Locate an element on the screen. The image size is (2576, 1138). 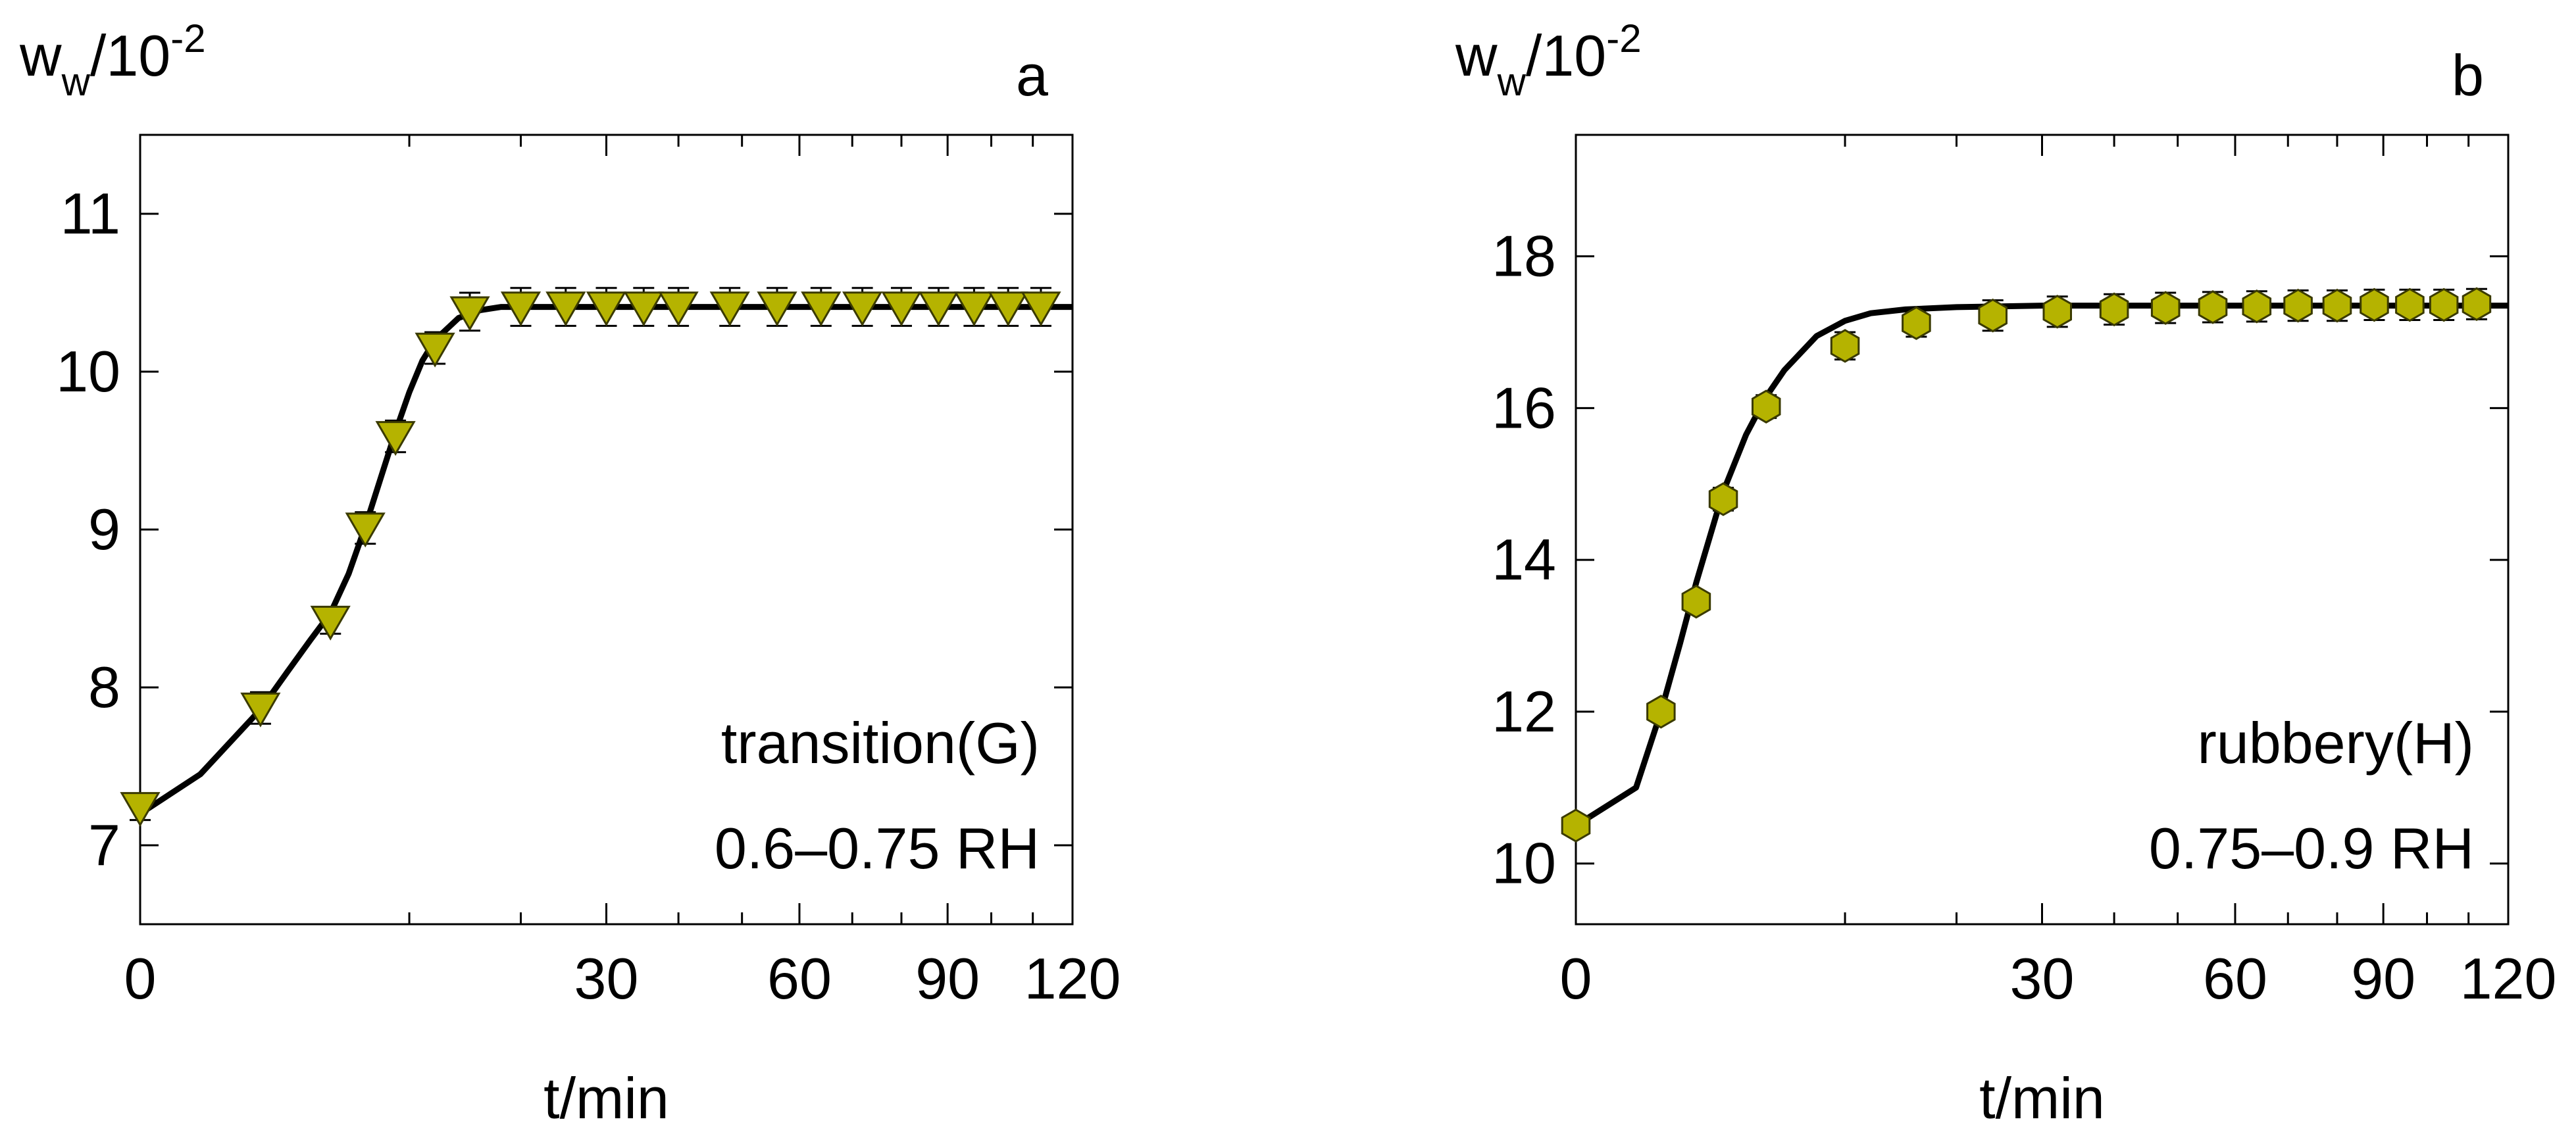
y-tick-label: 18 is located at coordinates (1524, 256).